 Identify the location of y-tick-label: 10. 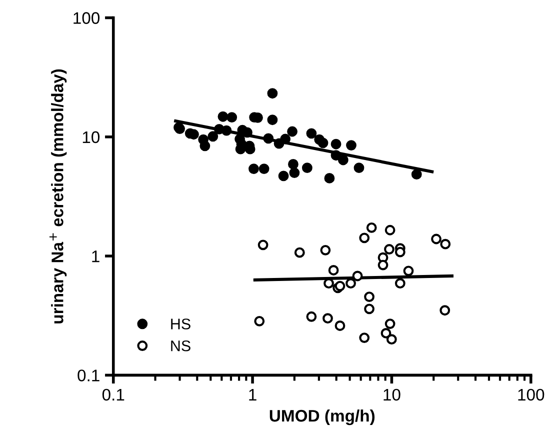
(91, 137).